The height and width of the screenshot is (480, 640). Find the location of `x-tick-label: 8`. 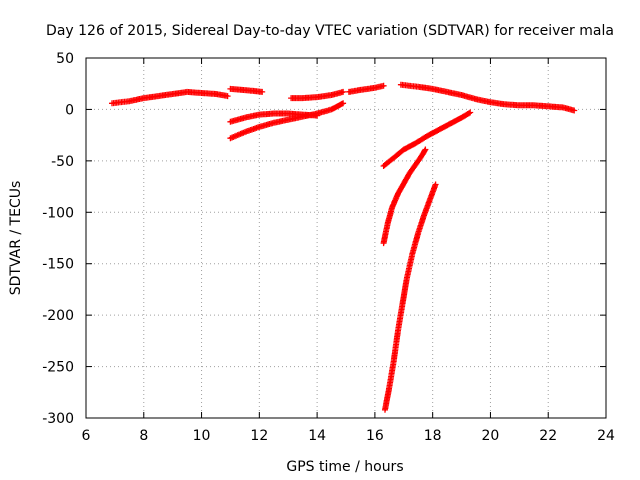

x-tick-label: 8 is located at coordinates (143, 436).